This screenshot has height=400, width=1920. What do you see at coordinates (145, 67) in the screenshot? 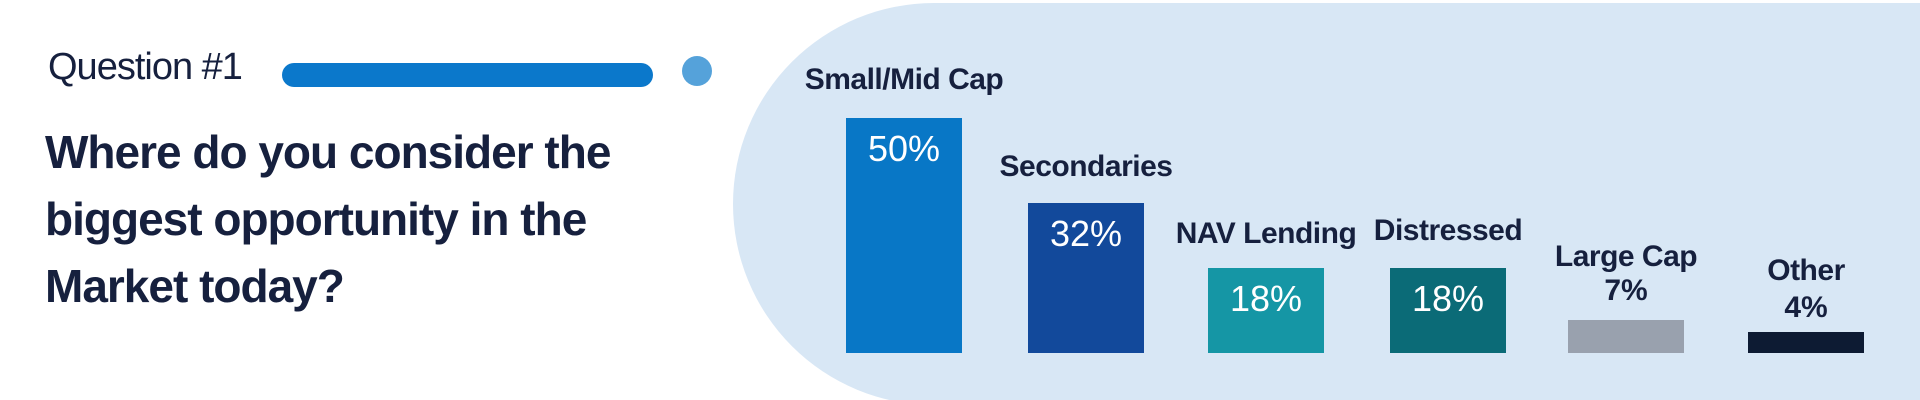
I see `question-number-label: Question #1` at bounding box center [145, 67].